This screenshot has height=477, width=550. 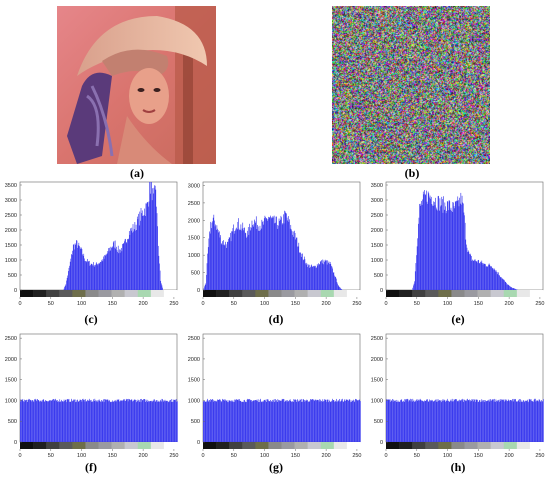 What do you see at coordinates (509, 304) in the screenshot?
I see `x-tick-label: 200` at bounding box center [509, 304].